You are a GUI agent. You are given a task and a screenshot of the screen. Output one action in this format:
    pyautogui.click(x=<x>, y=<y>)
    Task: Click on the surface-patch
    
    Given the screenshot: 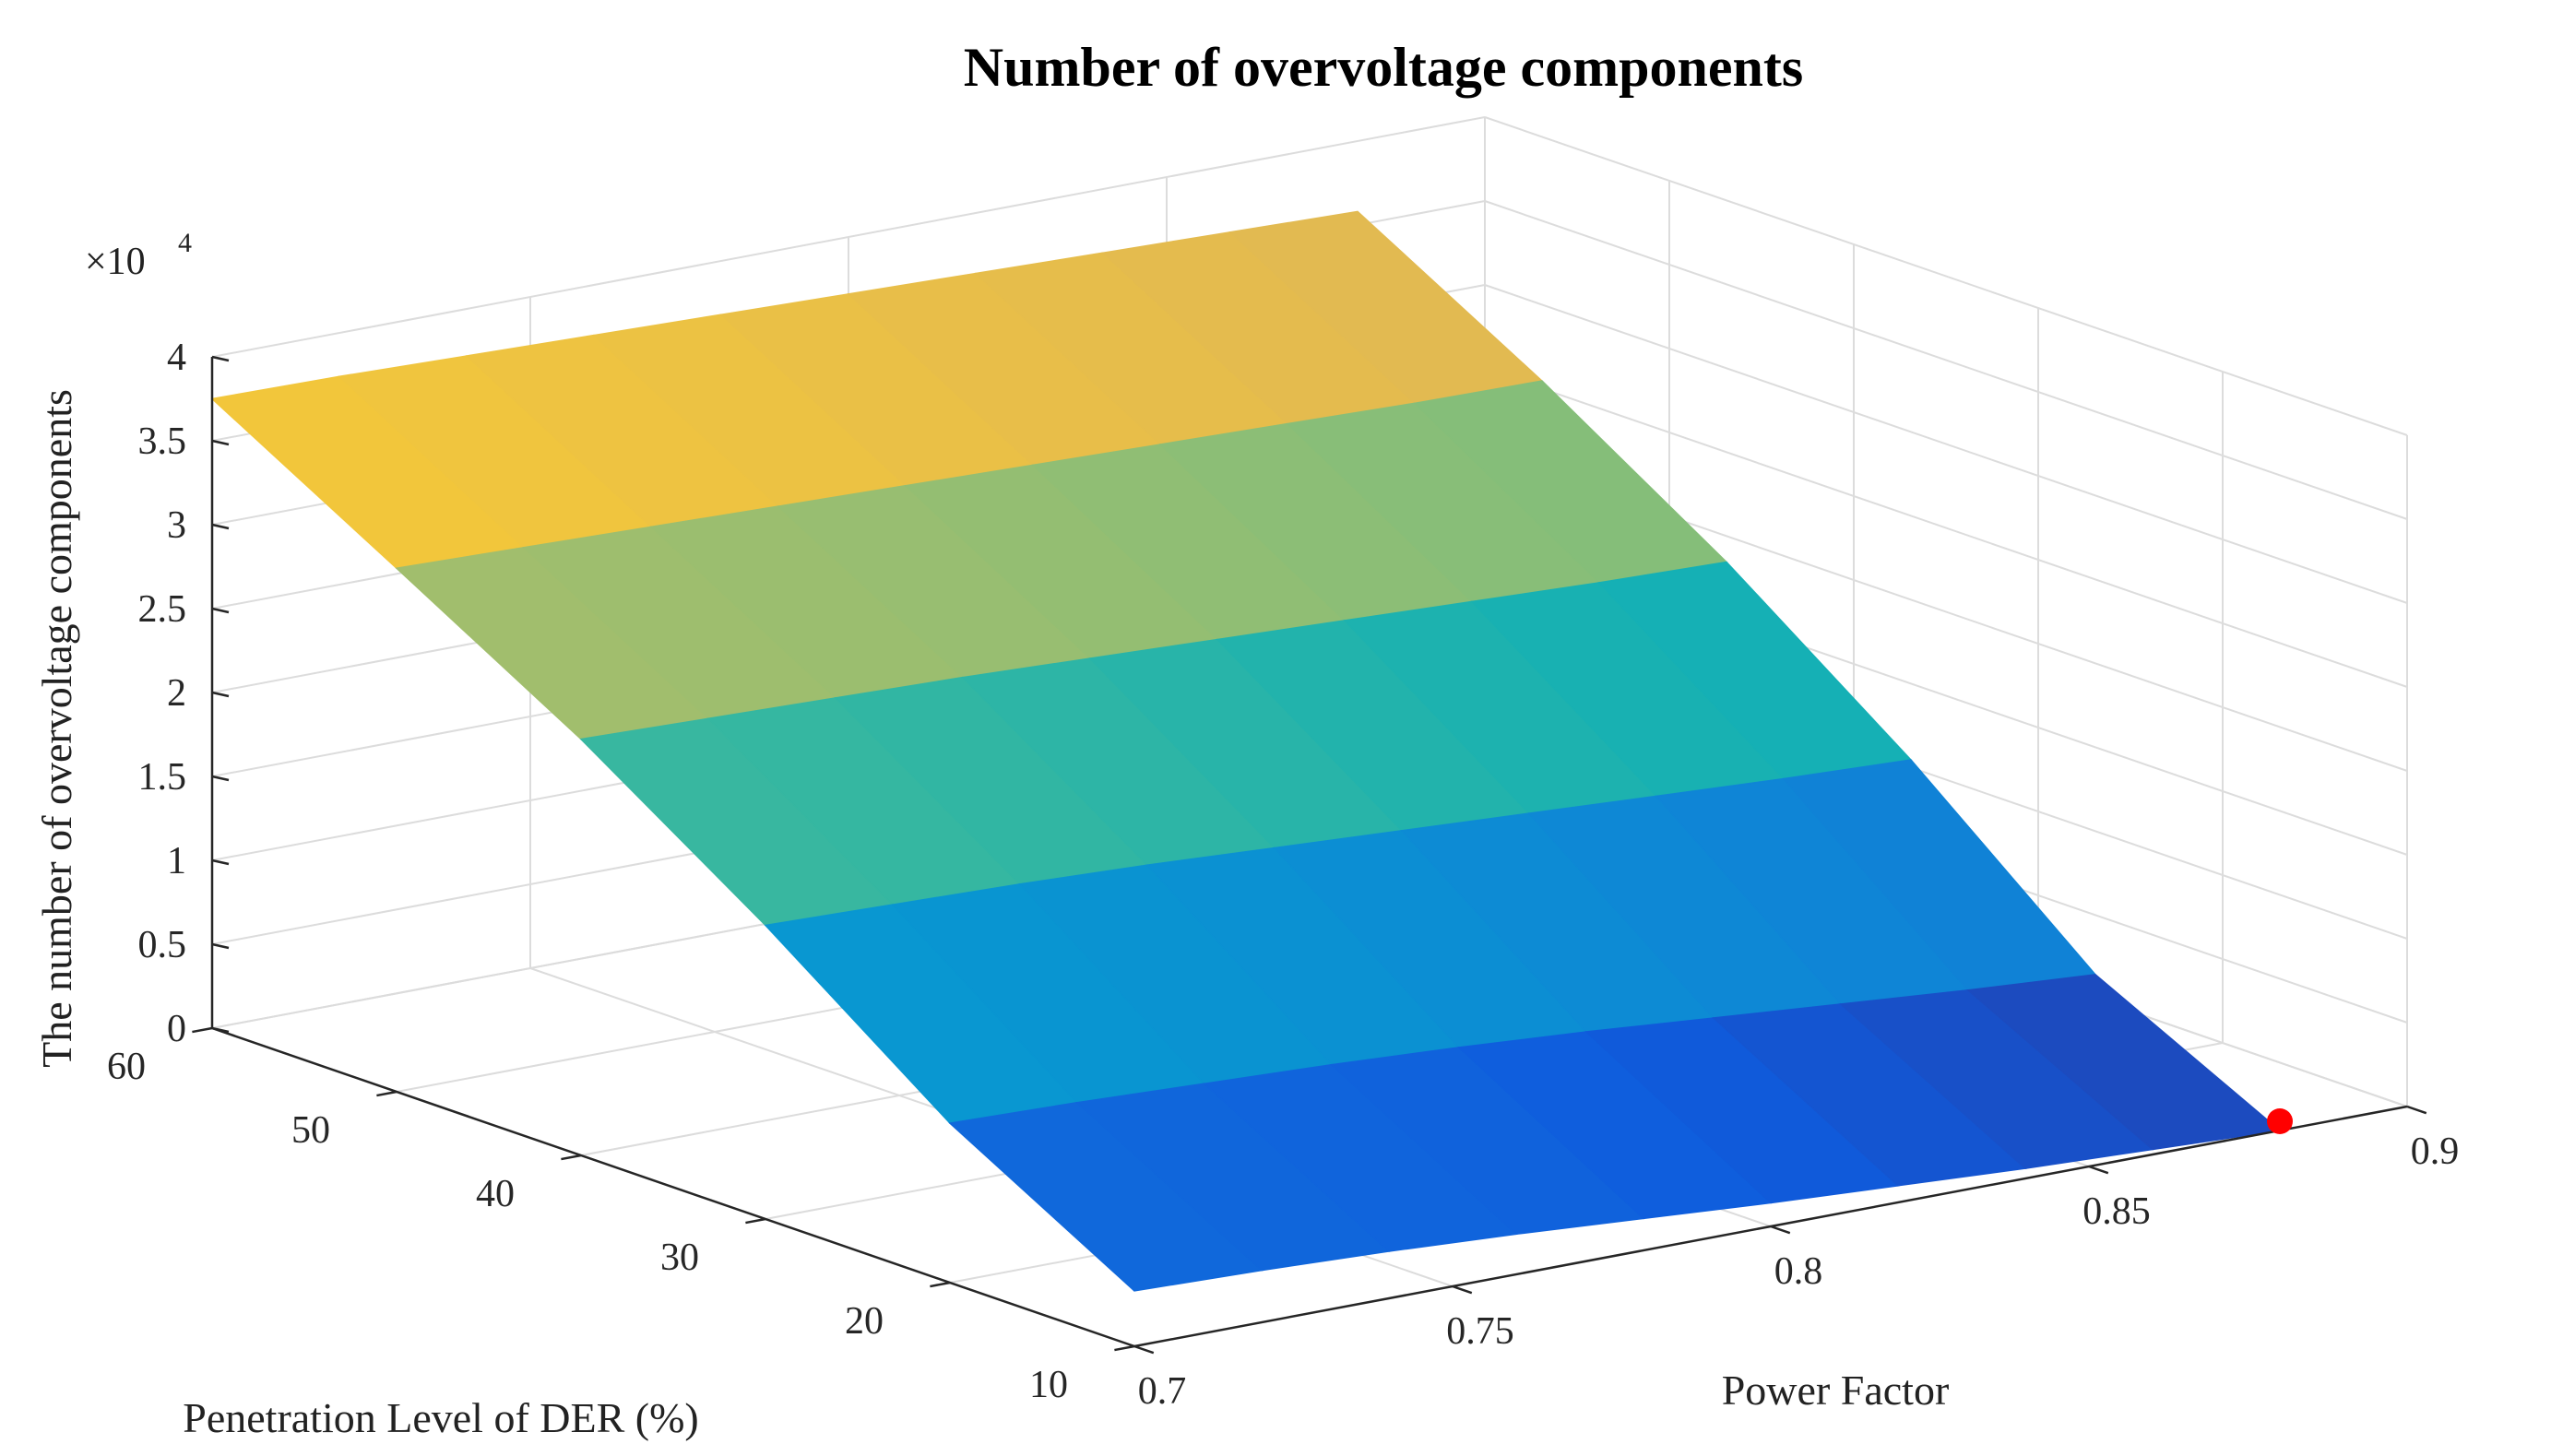 What is the action you would take?
    pyautogui.click(x=2124, y=1062)
    